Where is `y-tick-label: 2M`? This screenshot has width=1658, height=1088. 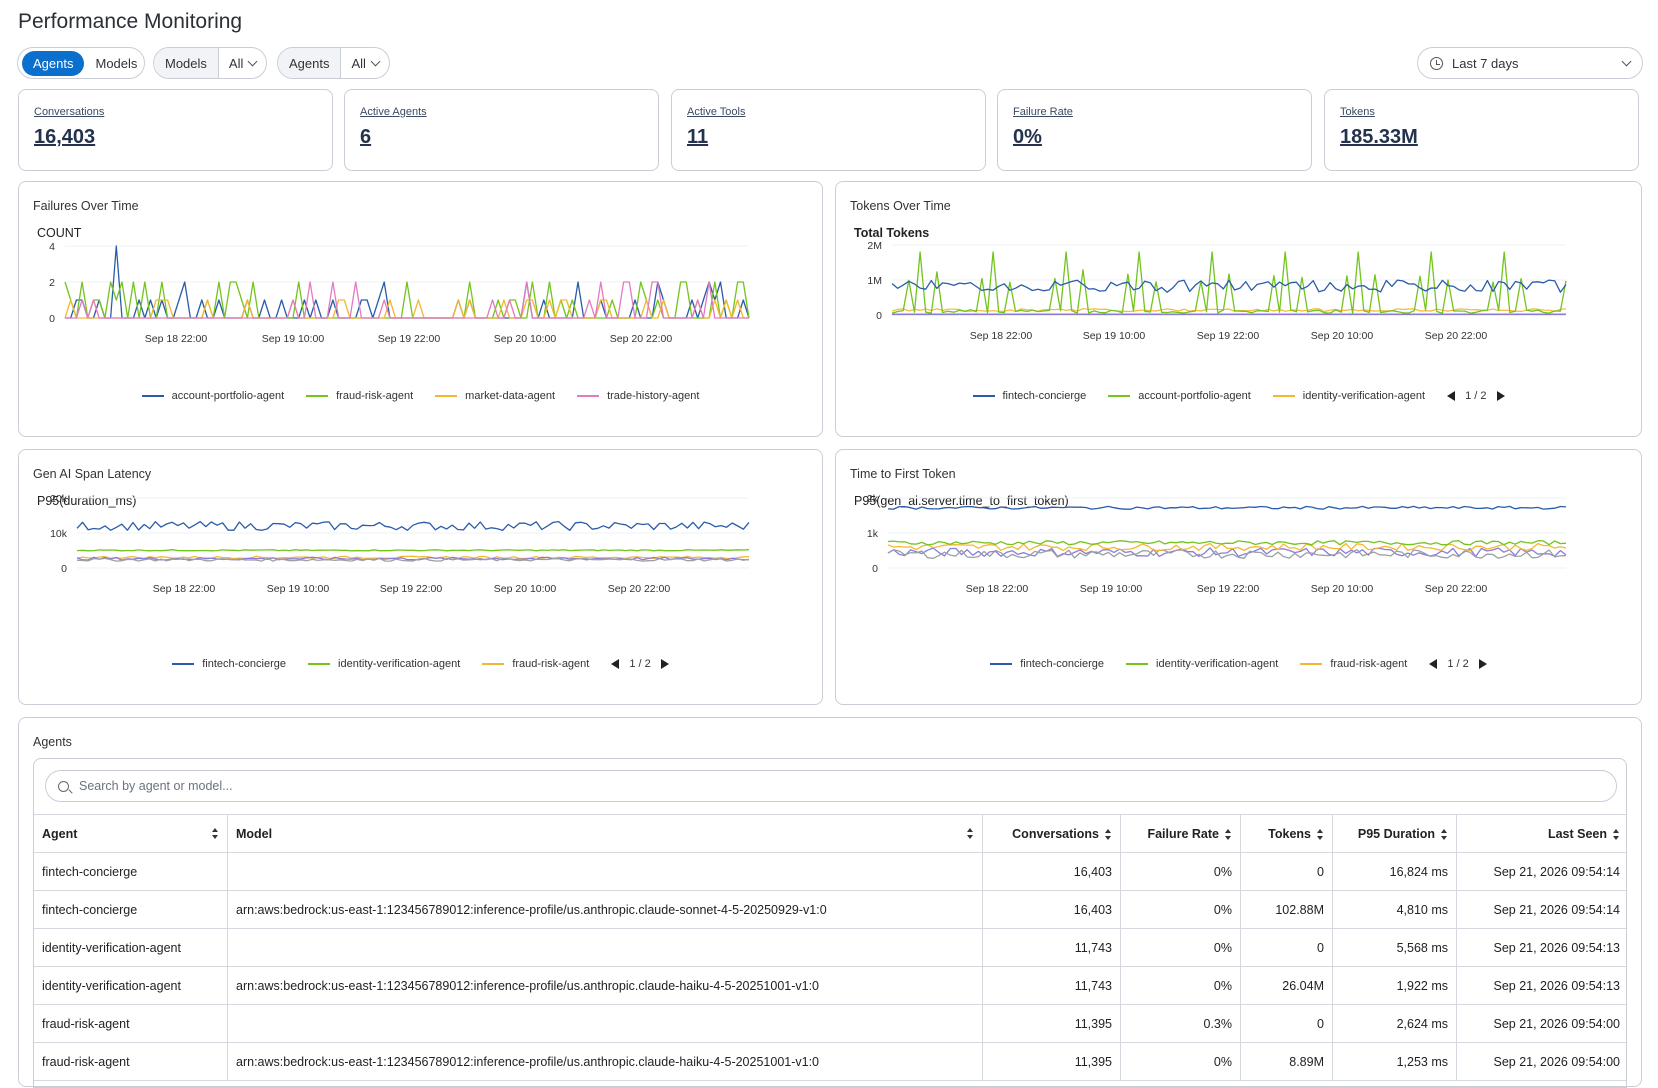 y-tick-label: 2M is located at coordinates (874, 246).